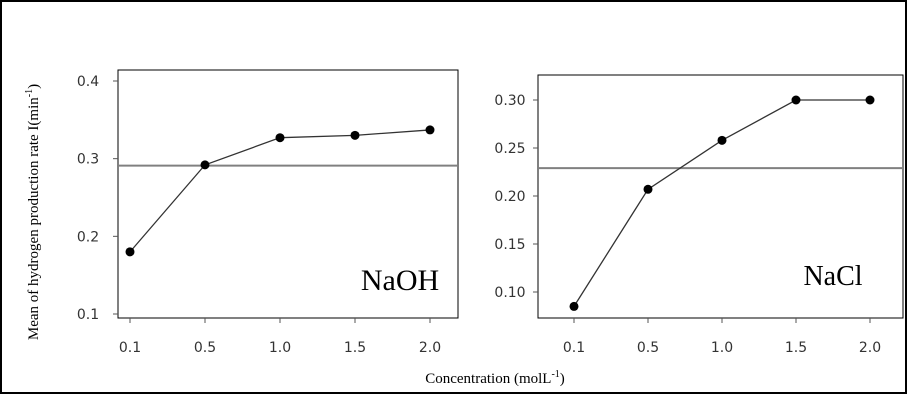 The height and width of the screenshot is (394, 907). I want to click on y-axis-label-close: ), so click(34, 86).